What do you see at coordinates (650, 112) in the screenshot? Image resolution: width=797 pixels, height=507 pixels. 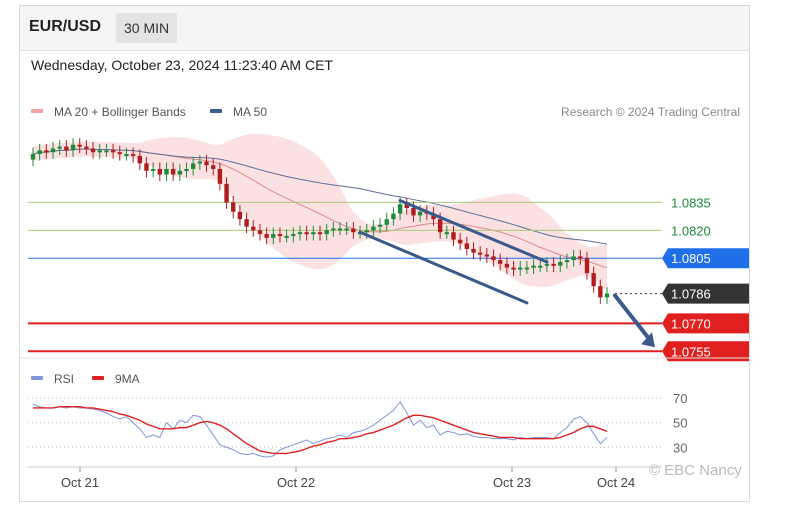 I see `source-credit: Research © 2024 Trading Central` at bounding box center [650, 112].